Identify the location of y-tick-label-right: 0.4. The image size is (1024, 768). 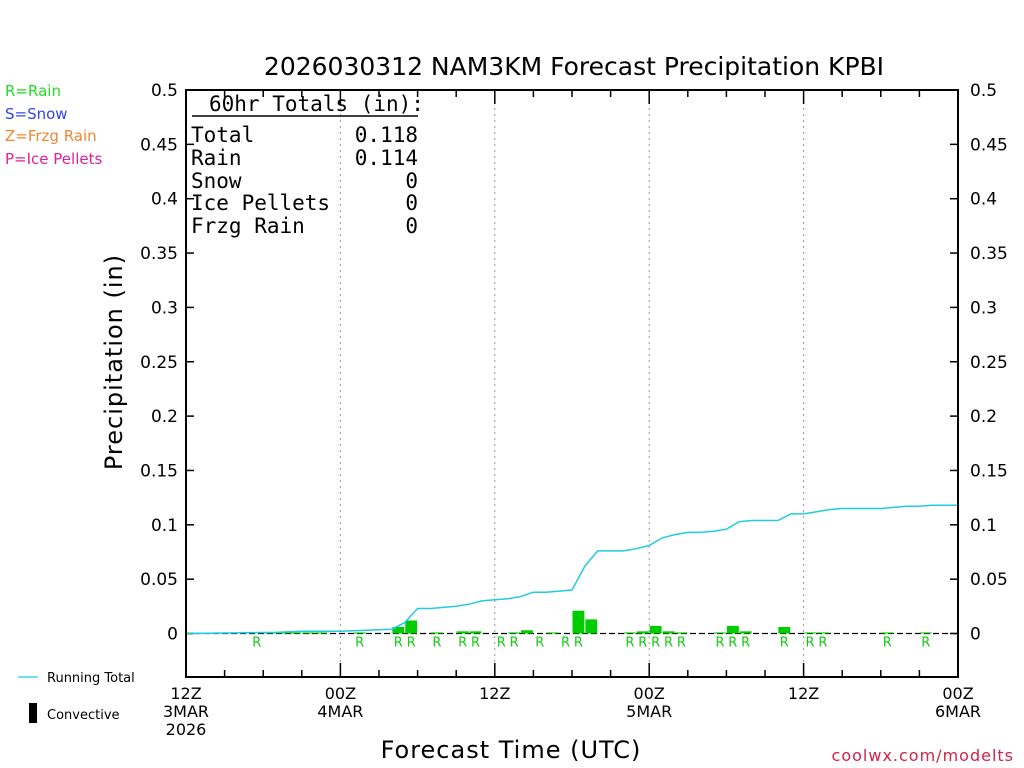
(983, 200).